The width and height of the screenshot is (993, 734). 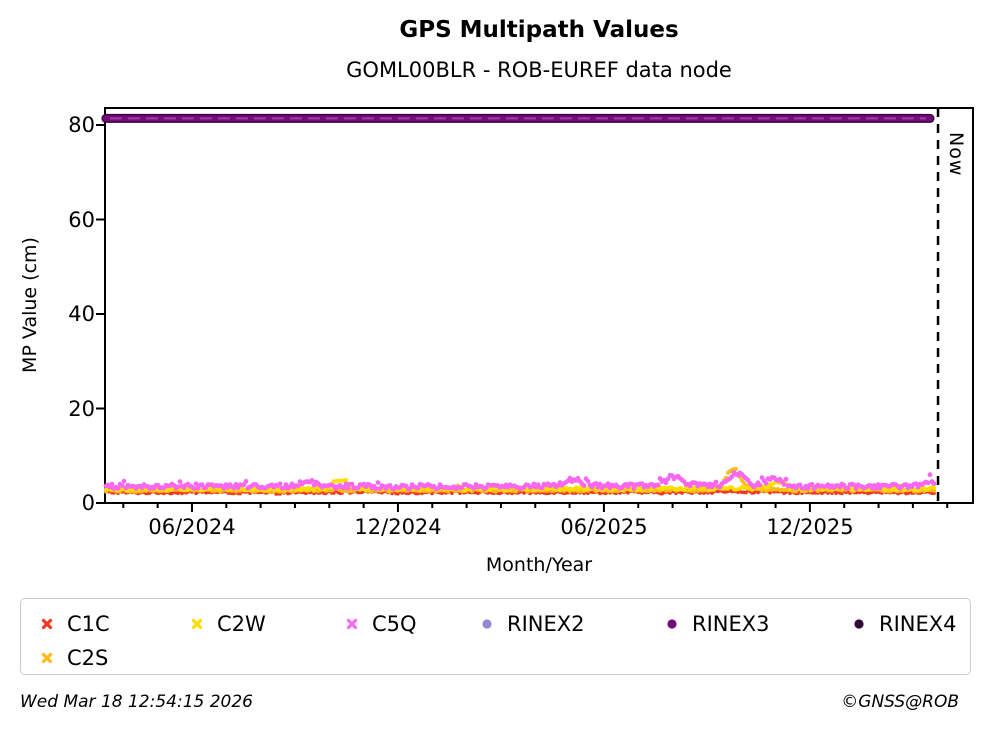 I want to click on chart-title: GPS Multipath Values, so click(x=539, y=30).